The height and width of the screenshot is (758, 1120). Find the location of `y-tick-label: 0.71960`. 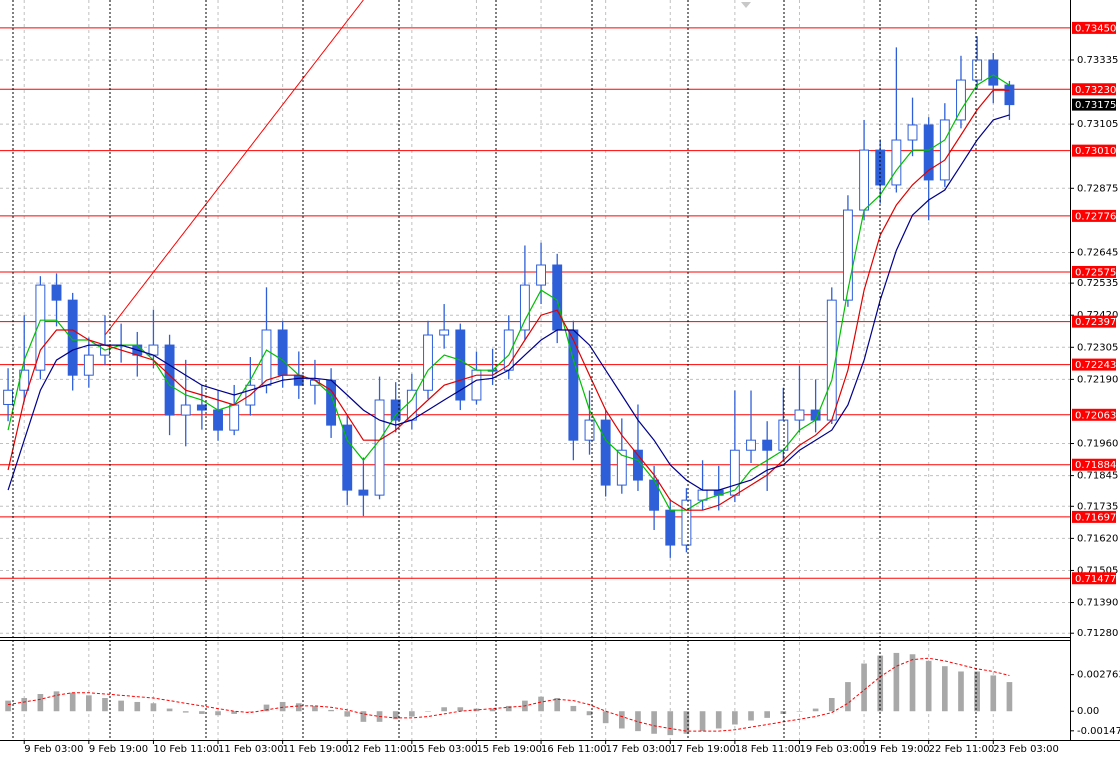

y-tick-label: 0.71960 is located at coordinates (1097, 444).